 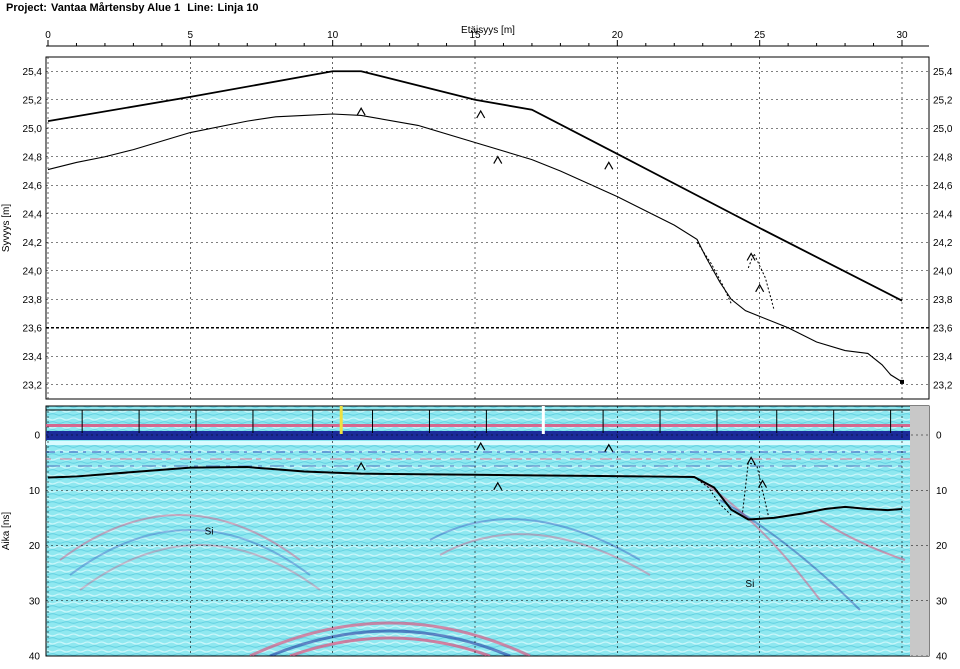 I want to click on radargram-edge-grey, so click(x=919, y=531).